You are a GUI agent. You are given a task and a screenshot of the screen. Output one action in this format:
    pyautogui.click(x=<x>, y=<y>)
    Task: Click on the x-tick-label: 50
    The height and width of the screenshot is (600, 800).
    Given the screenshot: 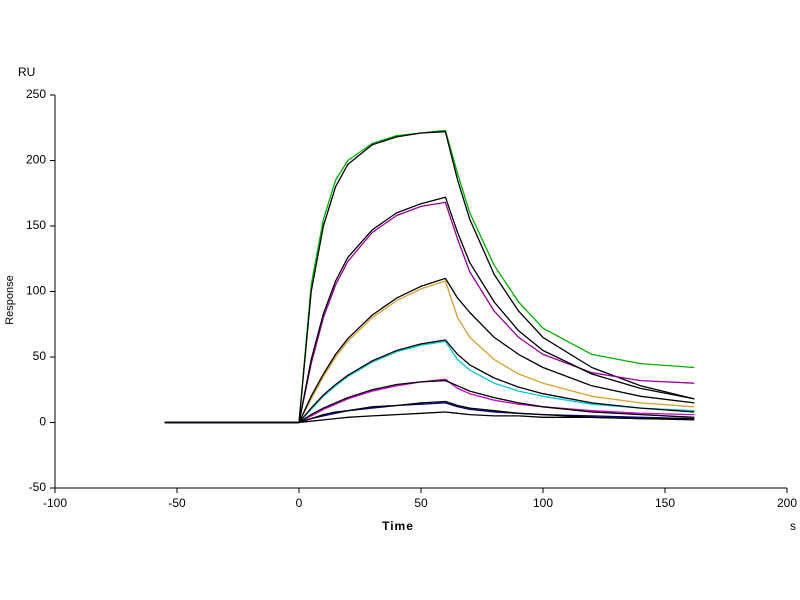 What is the action you would take?
    pyautogui.click(x=421, y=503)
    